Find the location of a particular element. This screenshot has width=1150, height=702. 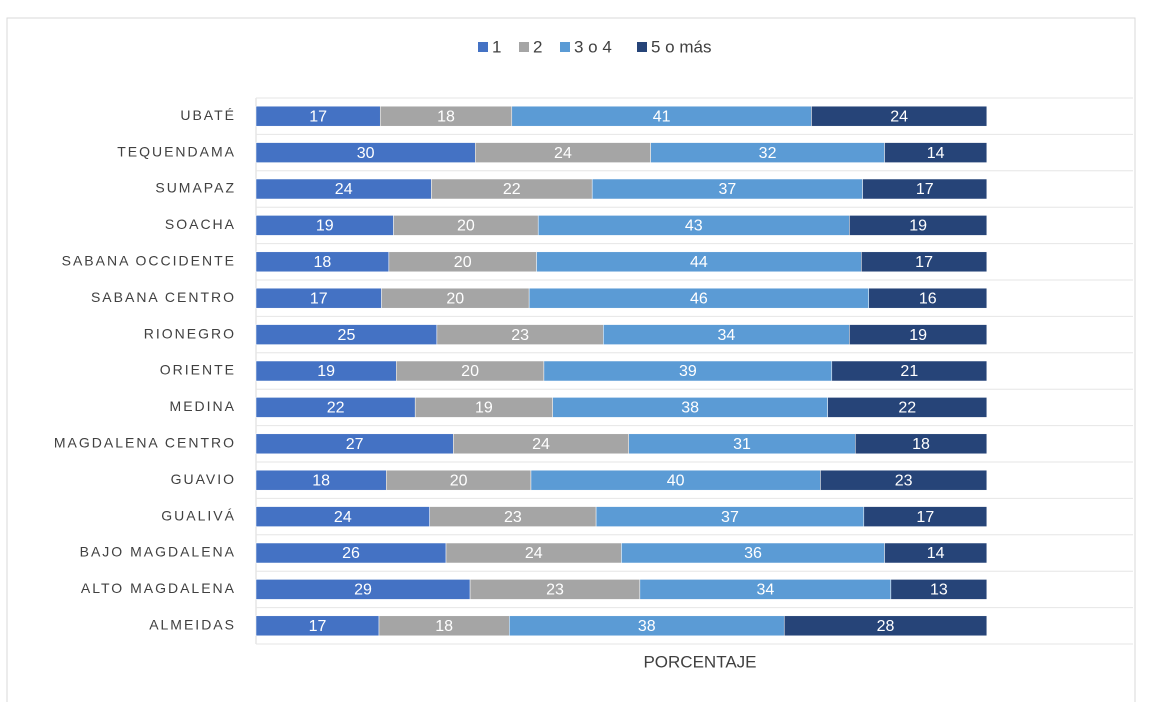

y-tick-label: GUAVIO is located at coordinates (203, 479).